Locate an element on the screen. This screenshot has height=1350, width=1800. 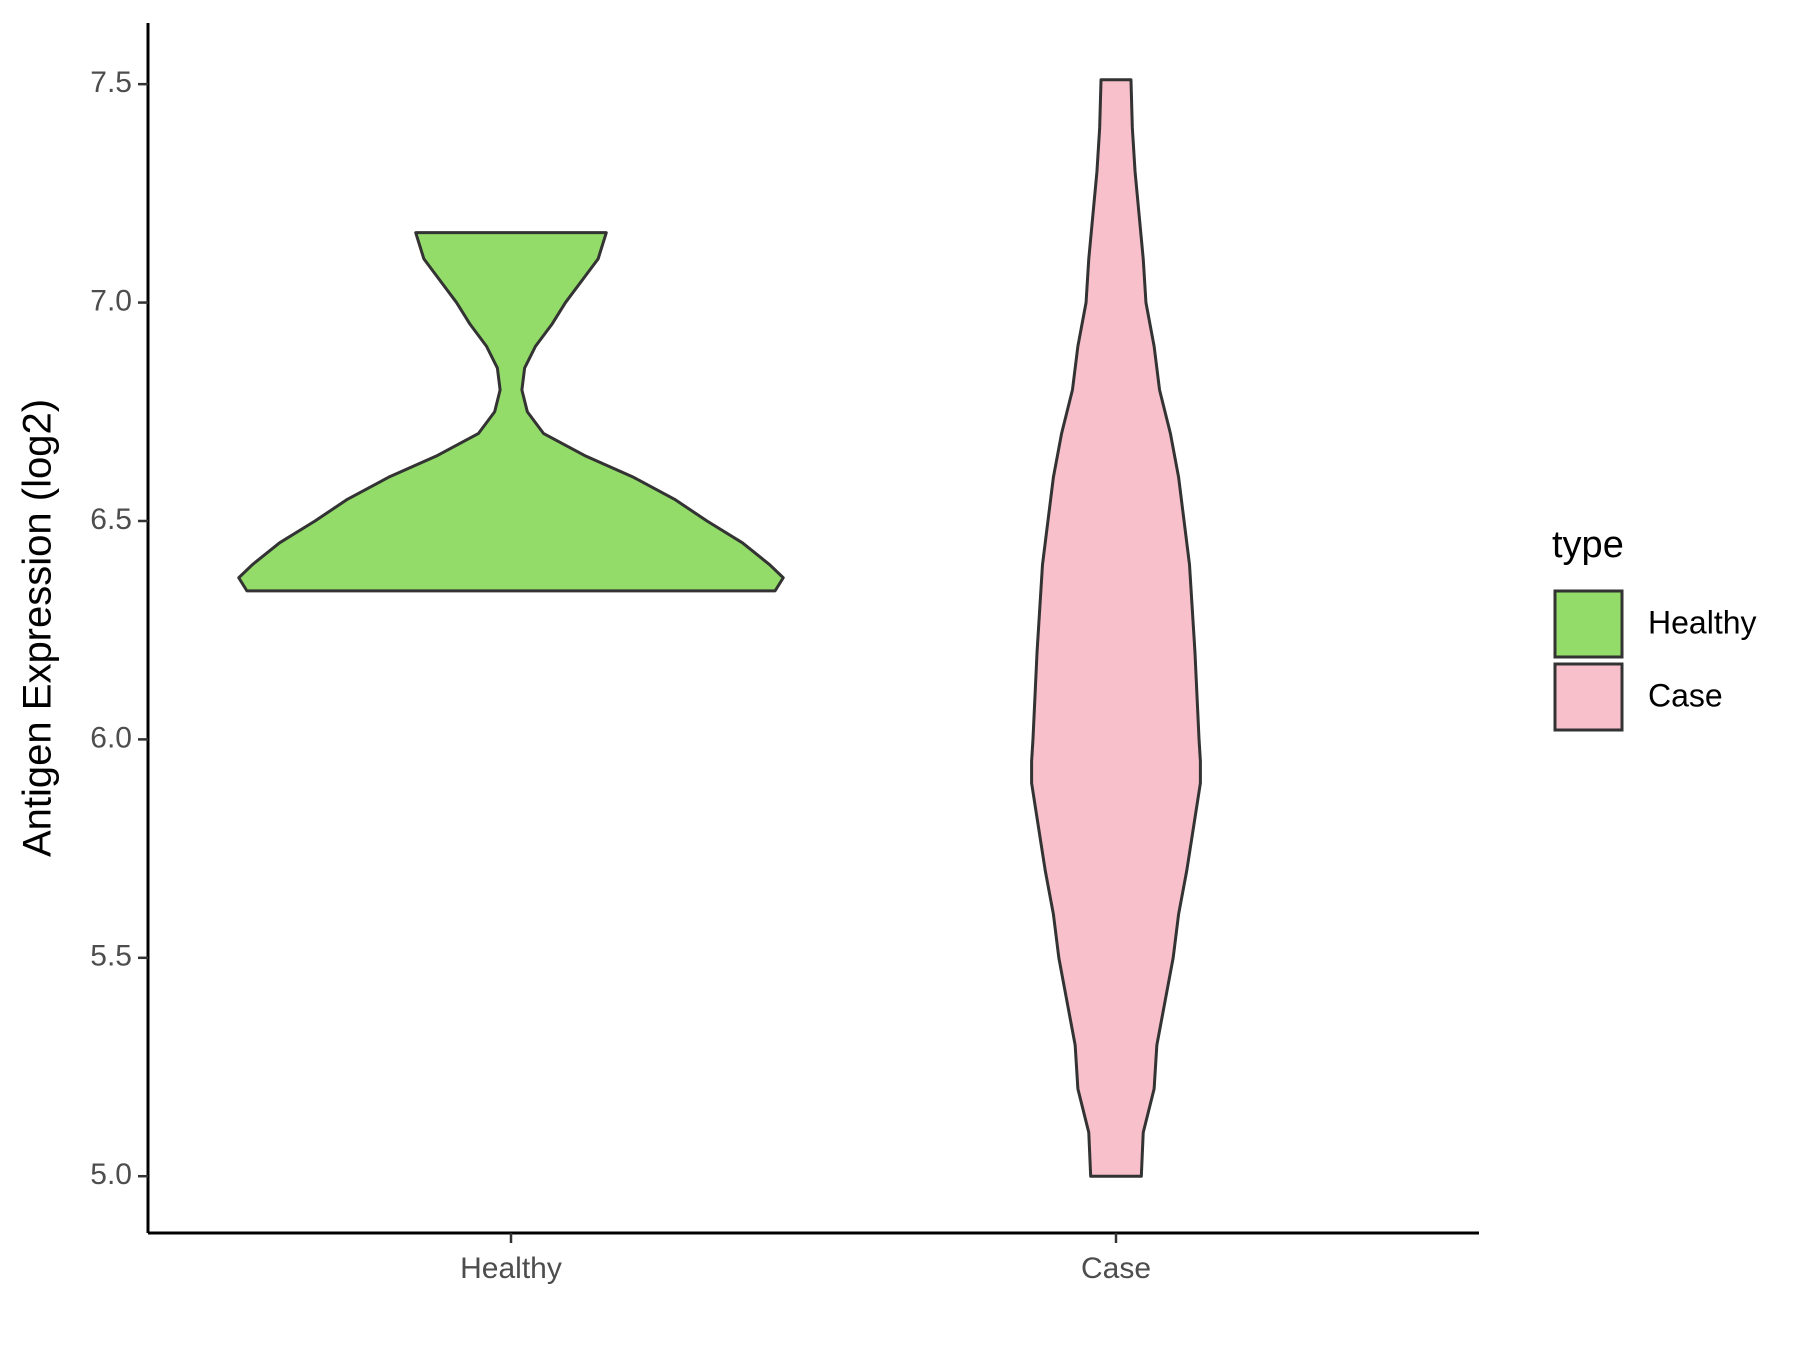
legend-label: Case is located at coordinates (1685, 695).